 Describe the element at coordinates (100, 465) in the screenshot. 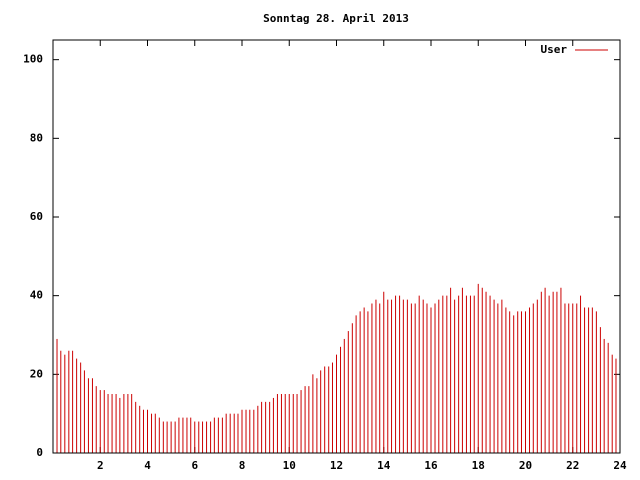

I see `x-tick-label: 2` at that location.